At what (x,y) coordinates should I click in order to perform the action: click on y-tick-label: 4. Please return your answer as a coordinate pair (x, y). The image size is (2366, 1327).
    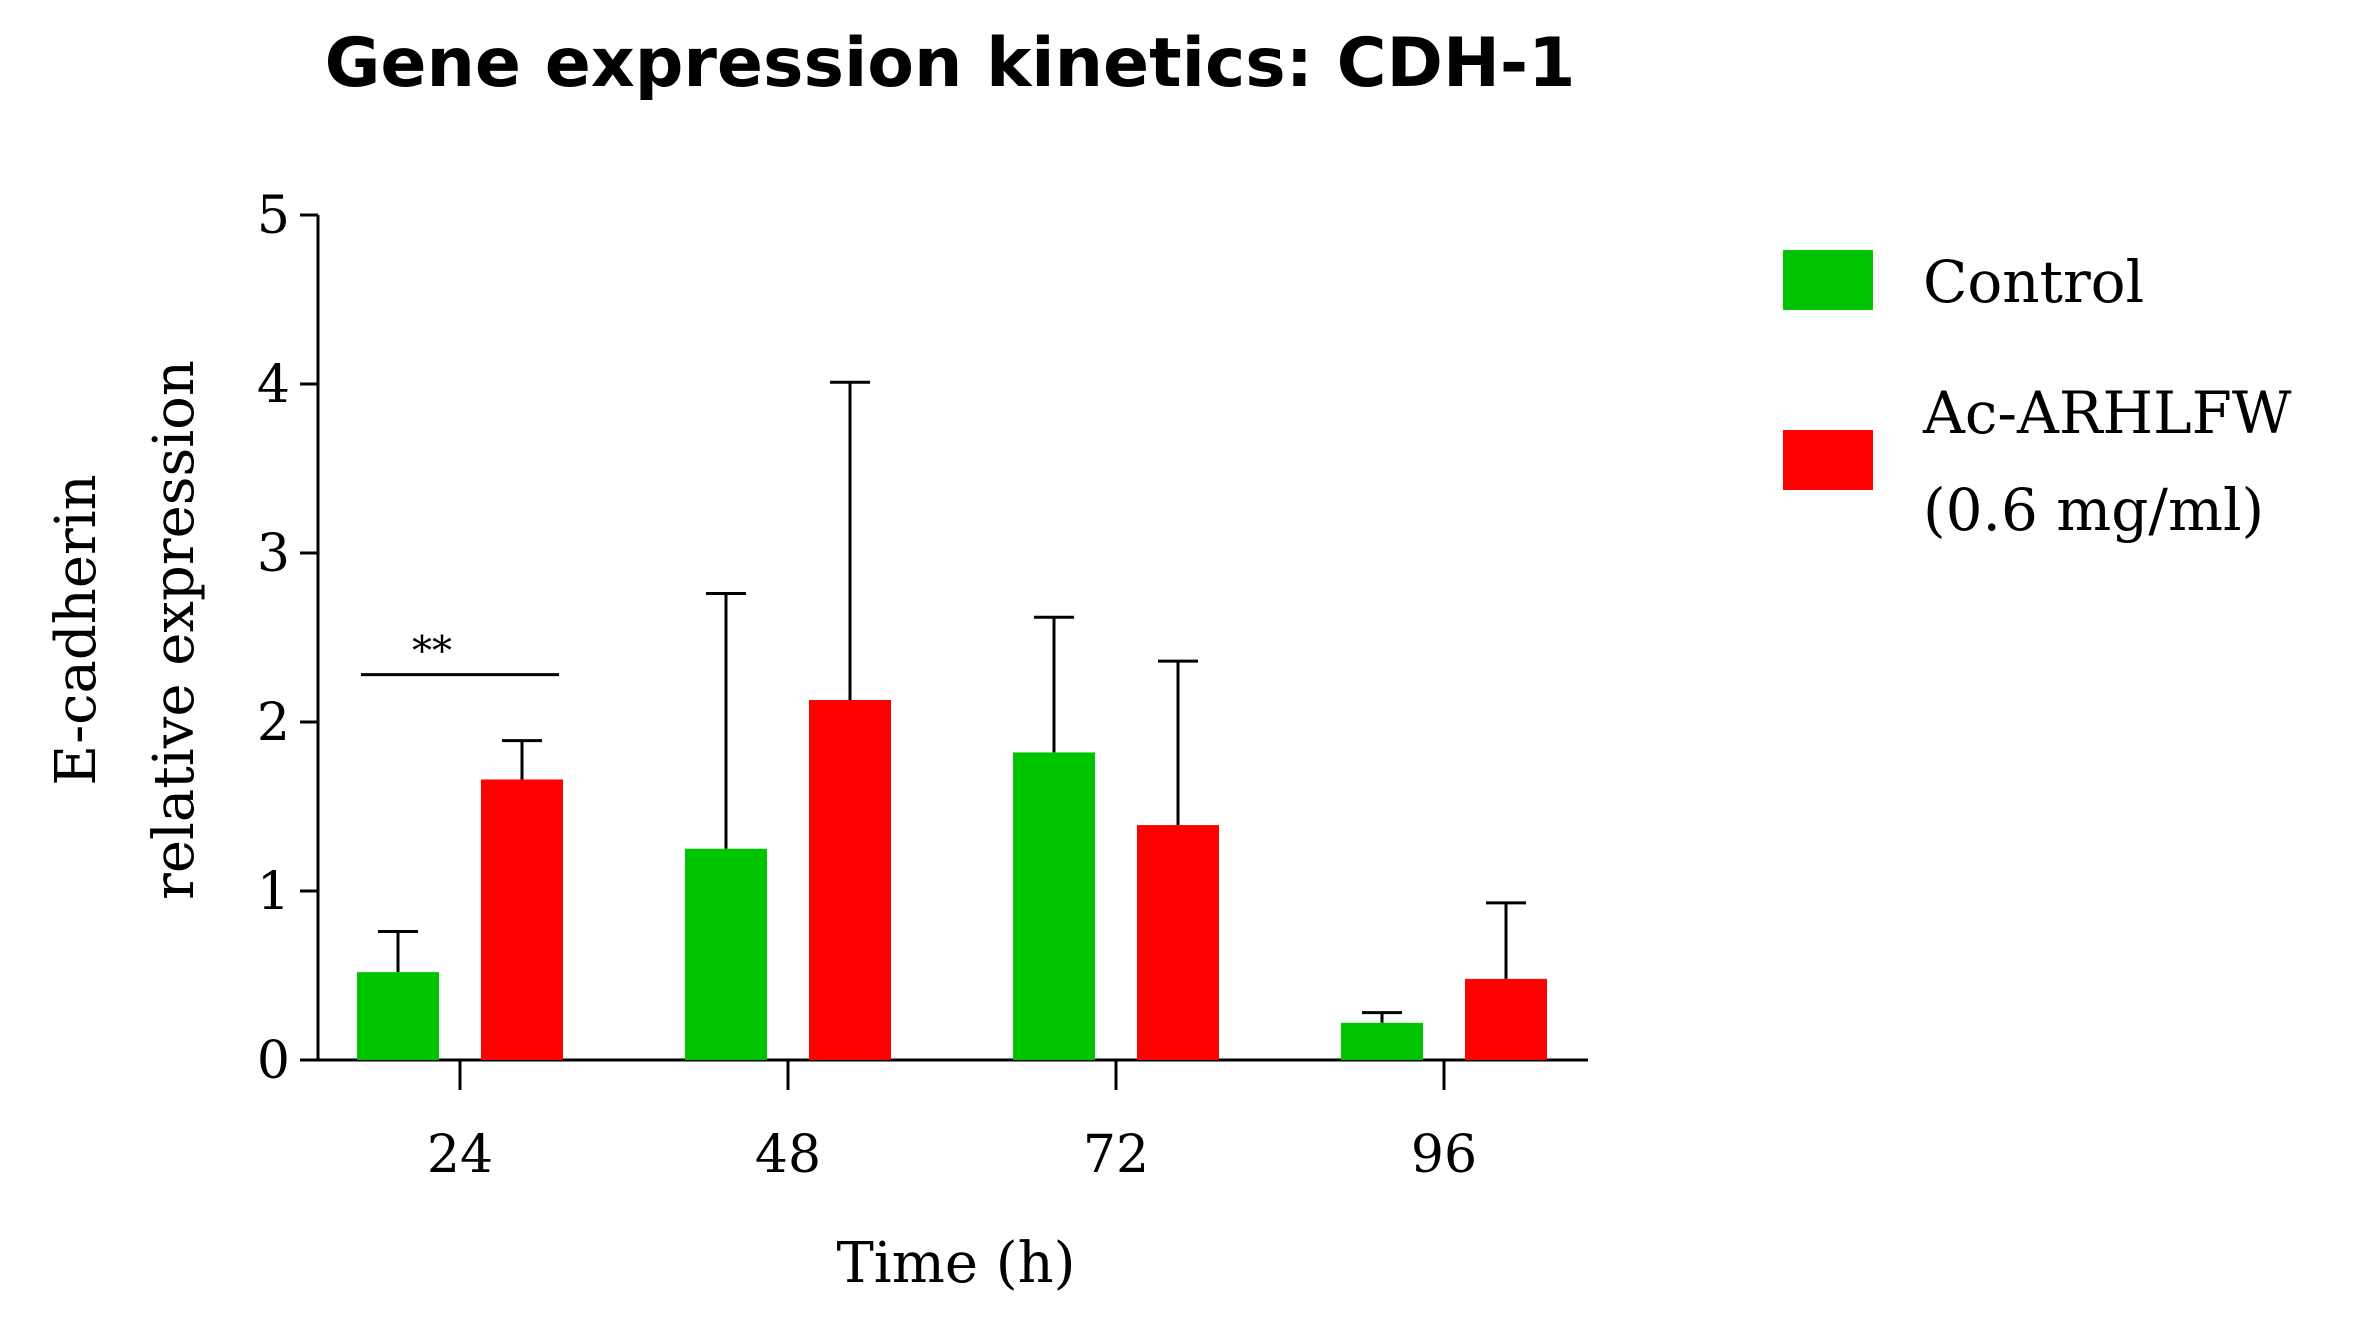
    Looking at the image, I should click on (273, 385).